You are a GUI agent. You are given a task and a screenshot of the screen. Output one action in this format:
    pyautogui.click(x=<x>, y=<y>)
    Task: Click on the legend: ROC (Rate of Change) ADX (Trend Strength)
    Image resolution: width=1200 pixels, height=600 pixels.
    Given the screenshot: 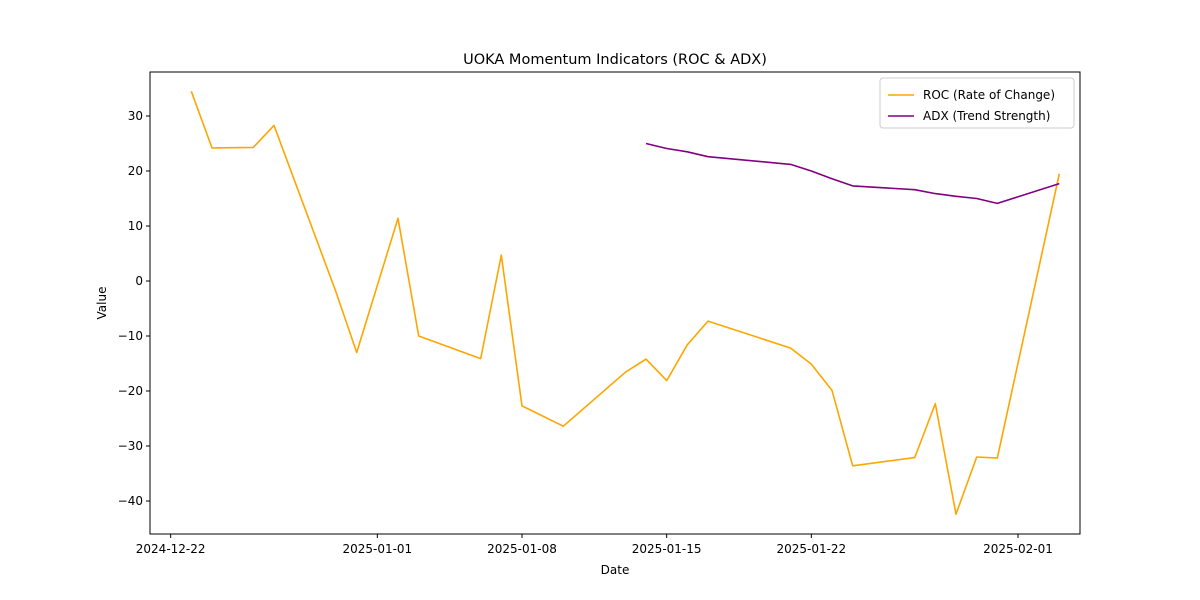 What is the action you would take?
    pyautogui.click(x=977, y=103)
    